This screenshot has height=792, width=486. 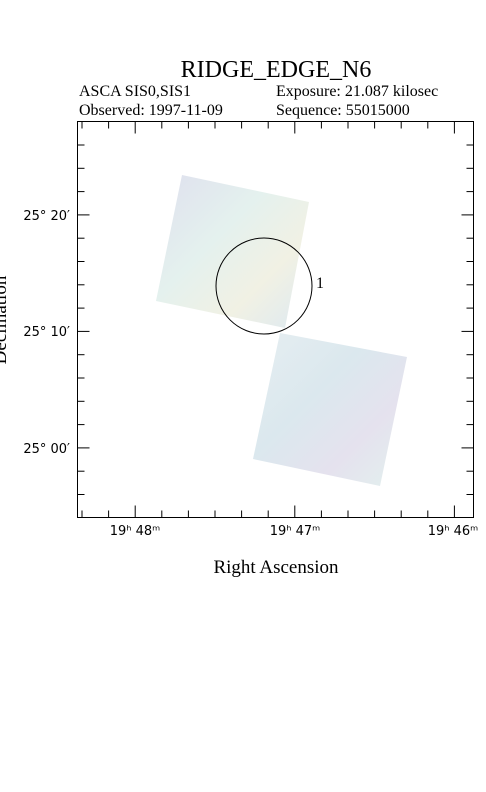 I want to click on instrument: ASCA SIS0,SIS1, so click(x=135, y=91).